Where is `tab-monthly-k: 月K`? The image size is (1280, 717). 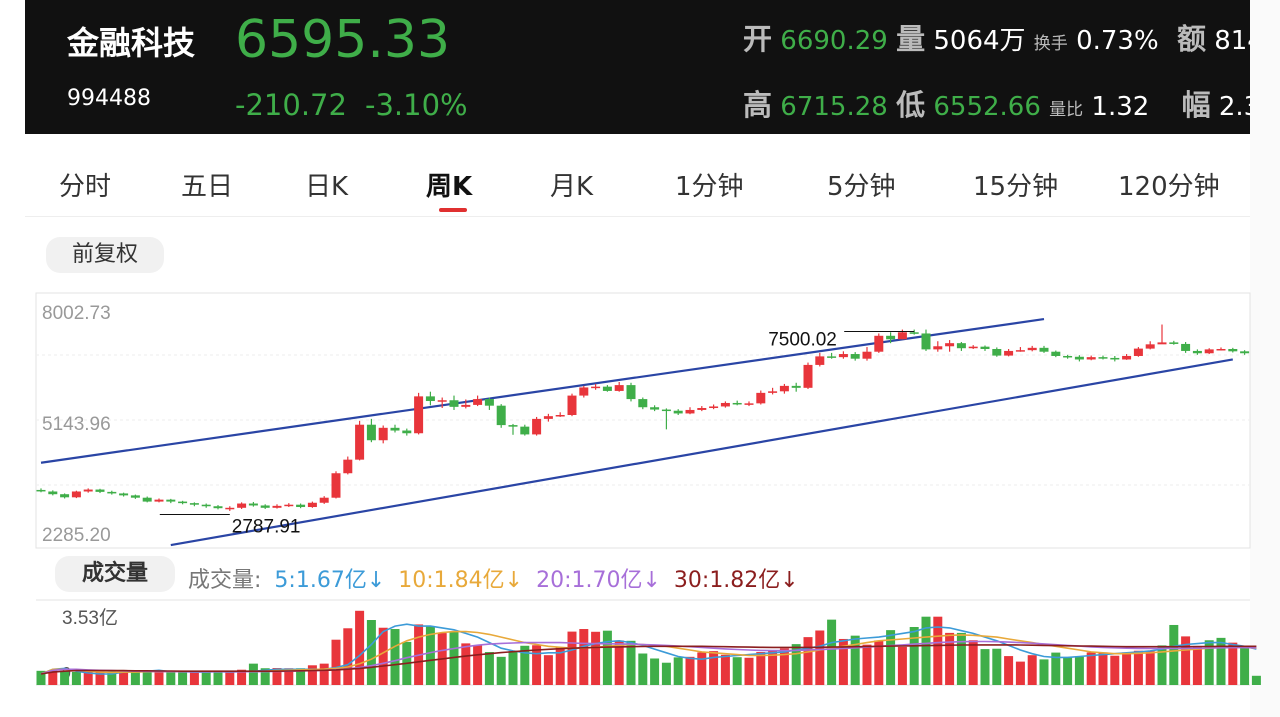
tab-monthly-k: 月K is located at coordinates (572, 187).